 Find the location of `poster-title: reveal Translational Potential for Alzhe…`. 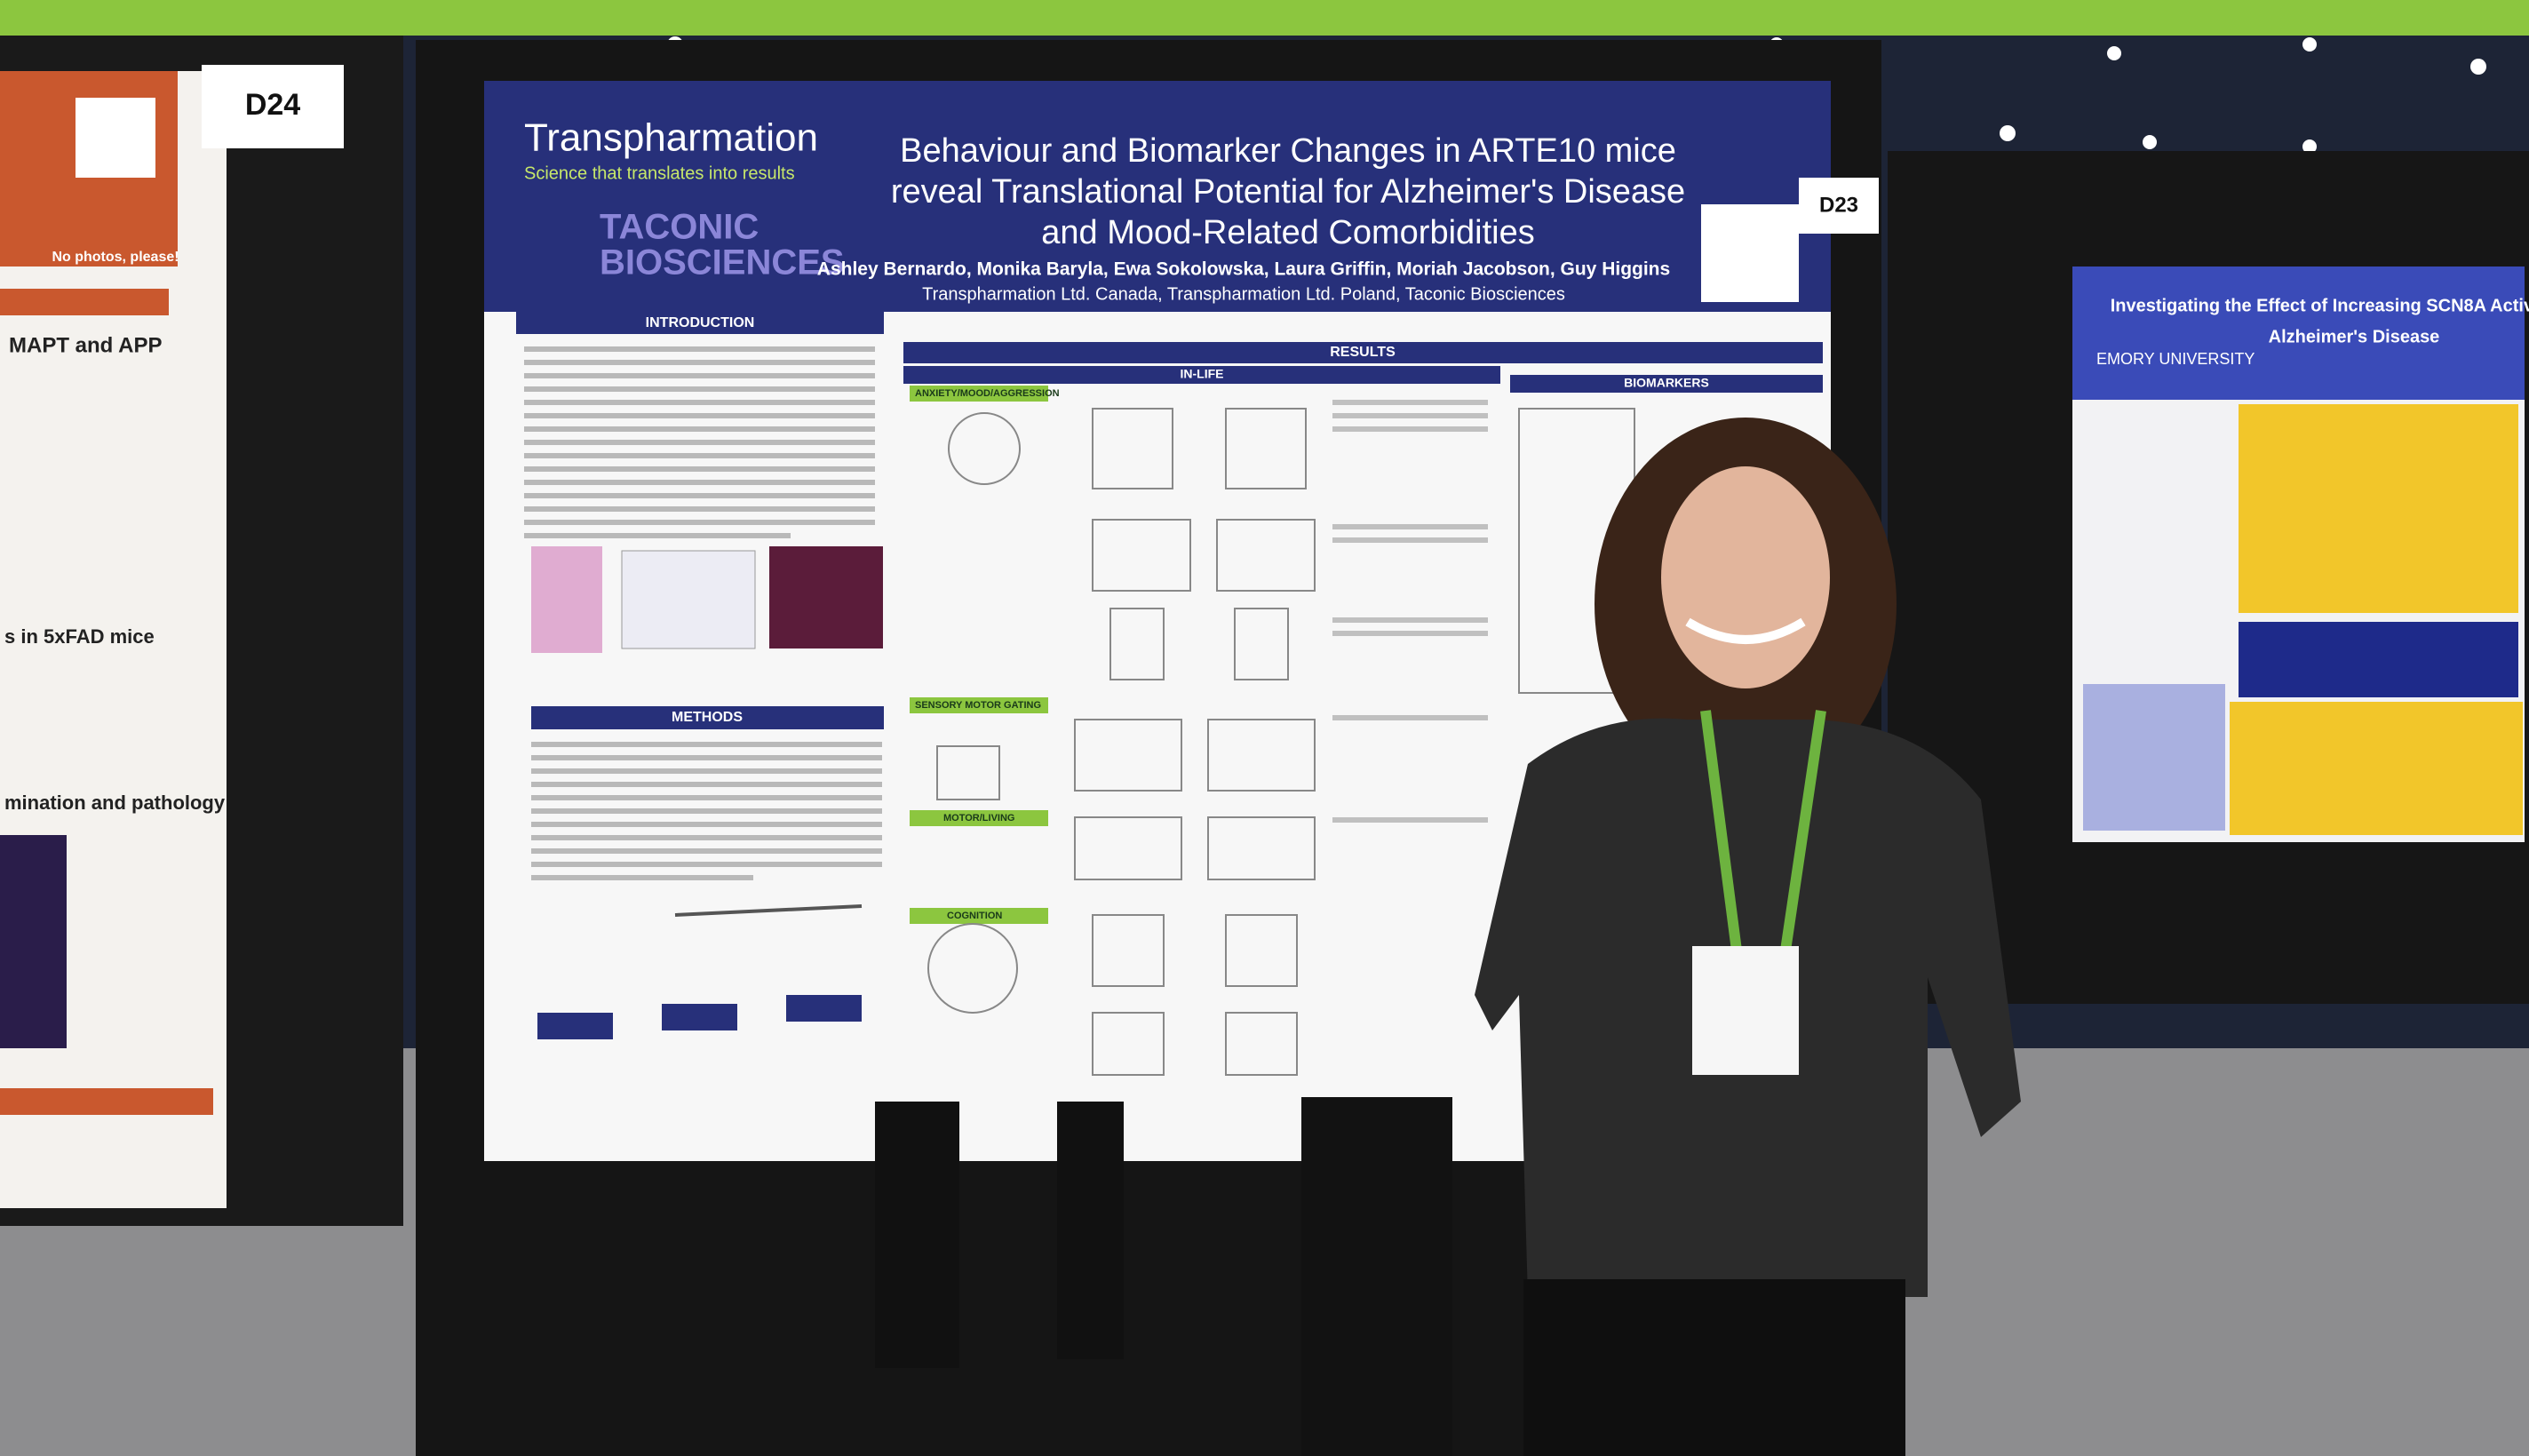

poster-title: reveal Translational Potential for Alzhe… is located at coordinates (1288, 192).